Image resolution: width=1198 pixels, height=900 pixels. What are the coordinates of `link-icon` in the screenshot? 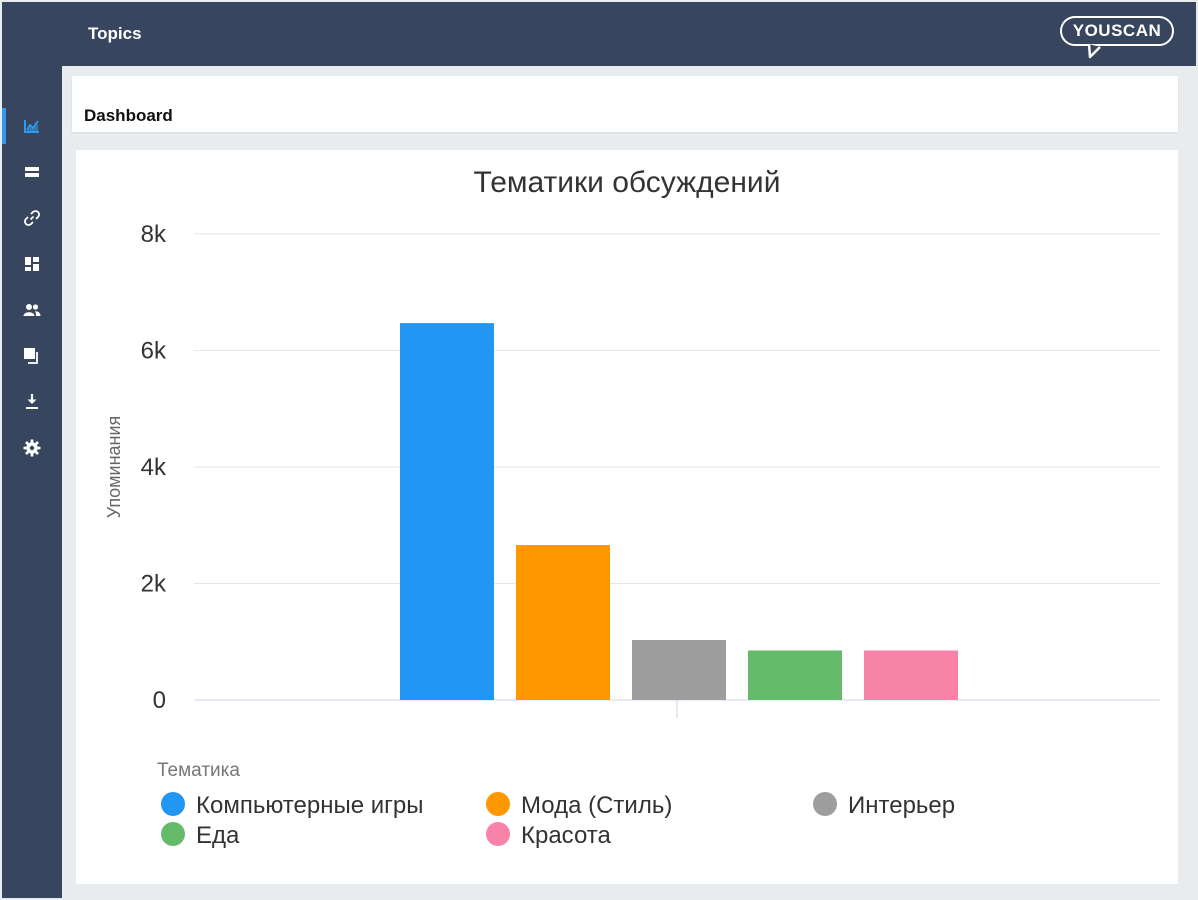 It's located at (32, 218).